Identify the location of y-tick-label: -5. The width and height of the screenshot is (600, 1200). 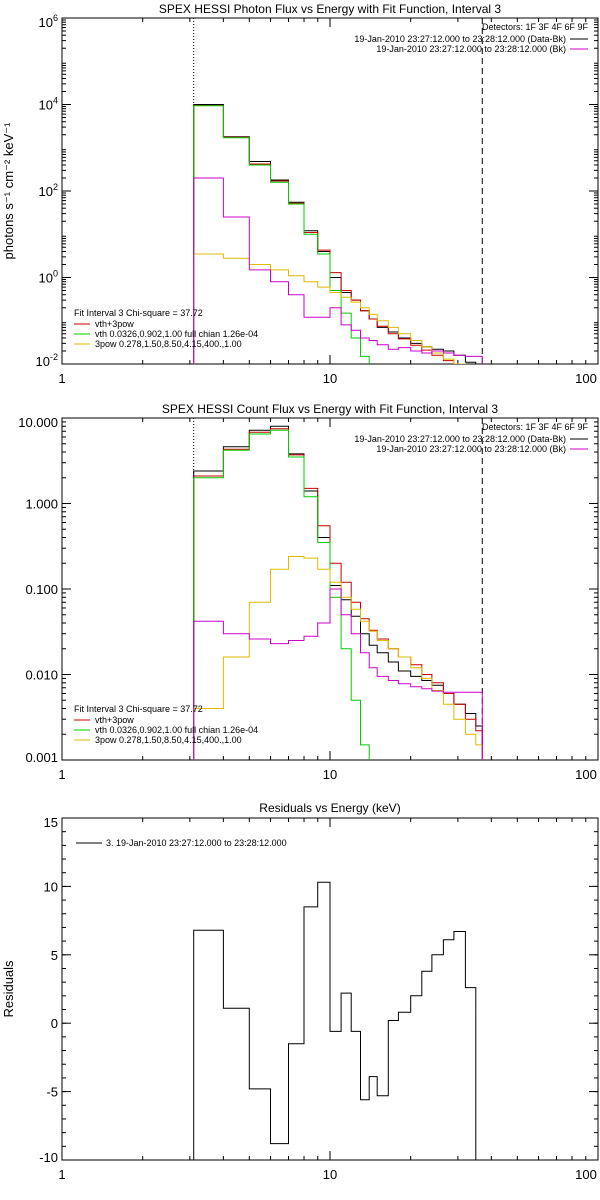
(52, 1092).